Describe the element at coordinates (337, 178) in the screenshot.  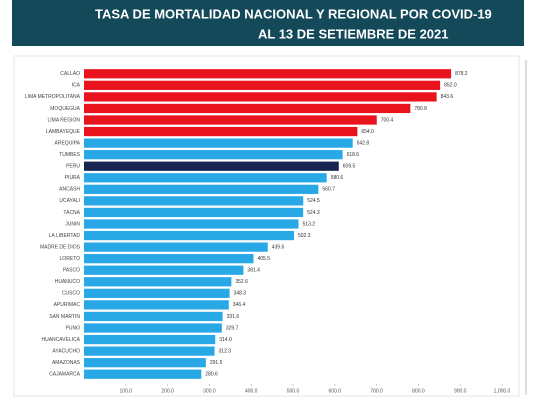
I see `value-label: 580.6` at that location.